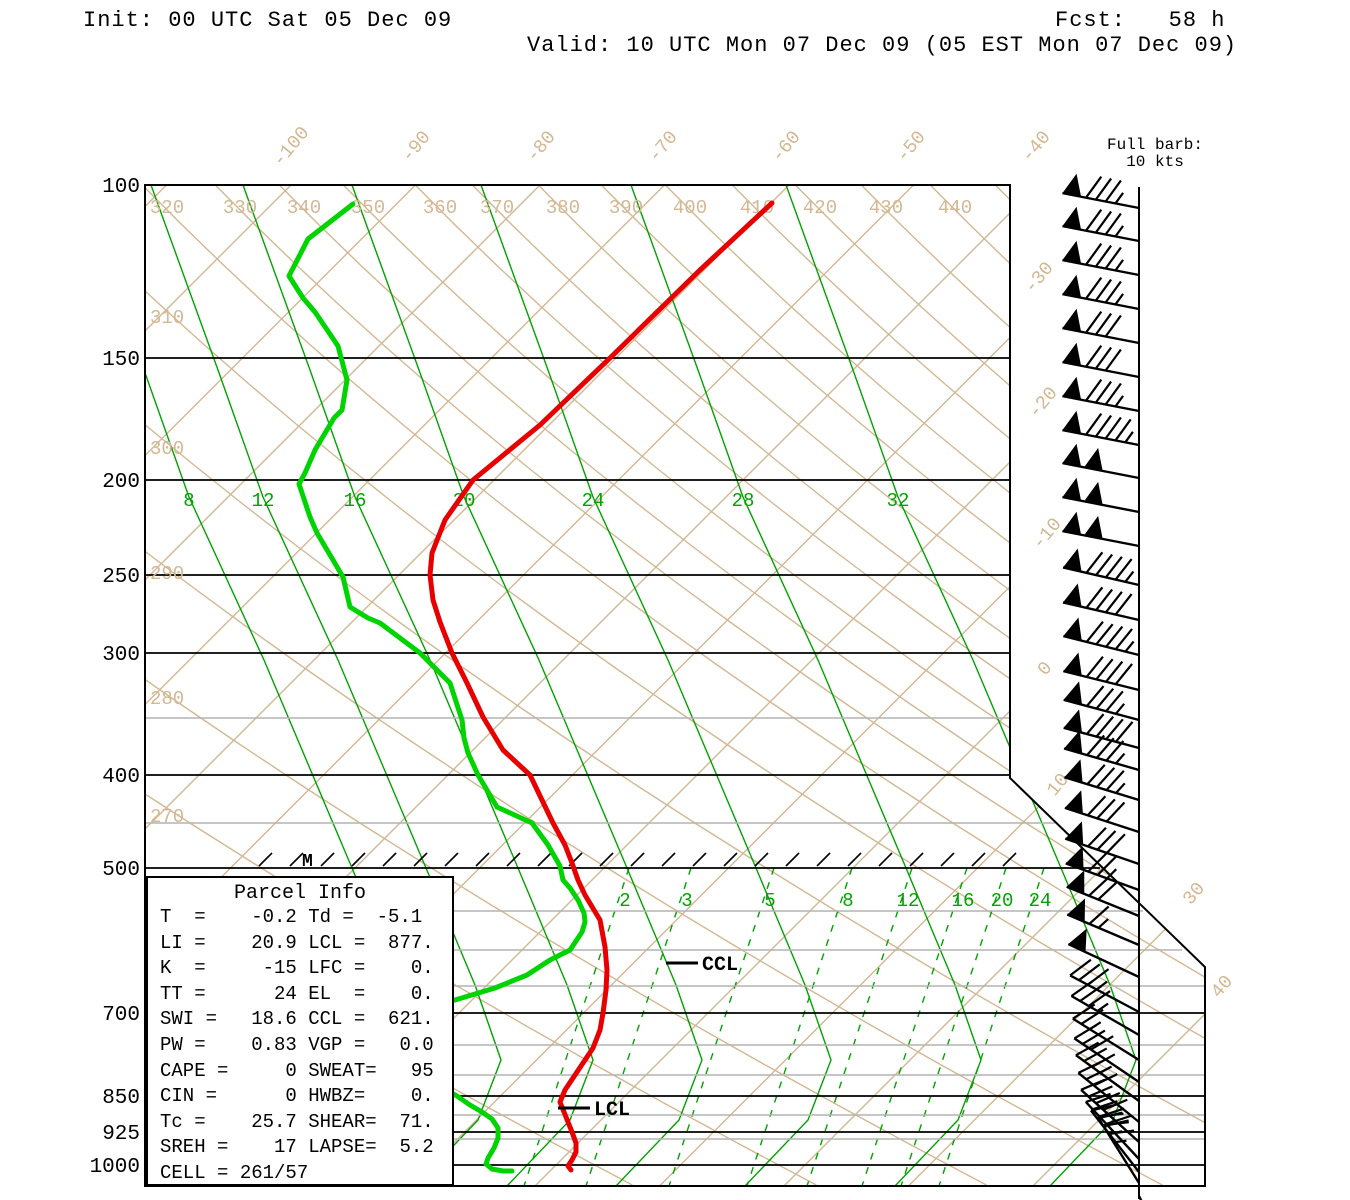  I want to click on pressure-axis-label: 250, so click(121, 577).